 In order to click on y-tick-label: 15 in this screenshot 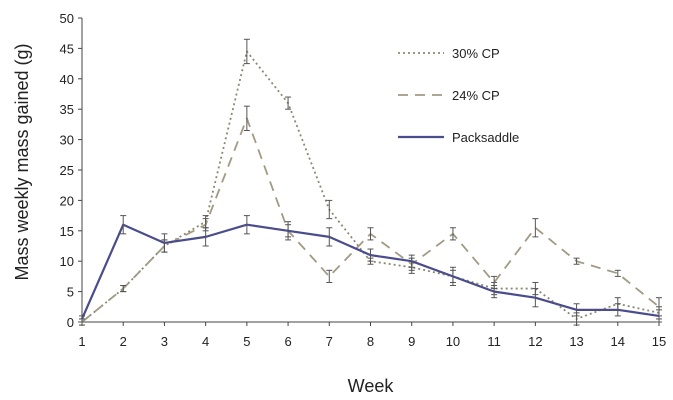, I will do `click(67, 231)`.